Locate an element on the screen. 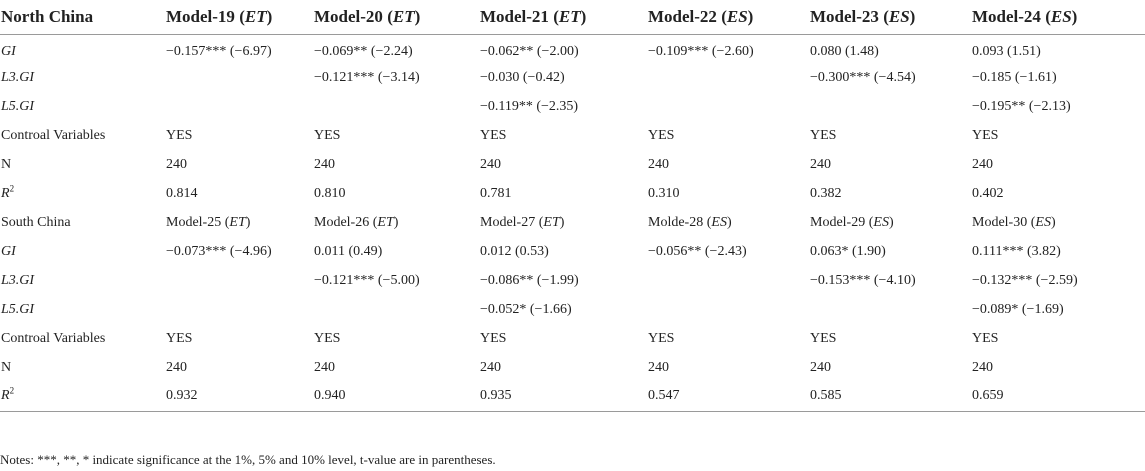 This screenshot has height=471, width=1145. table-cell: 0.940 is located at coordinates (396, 397).